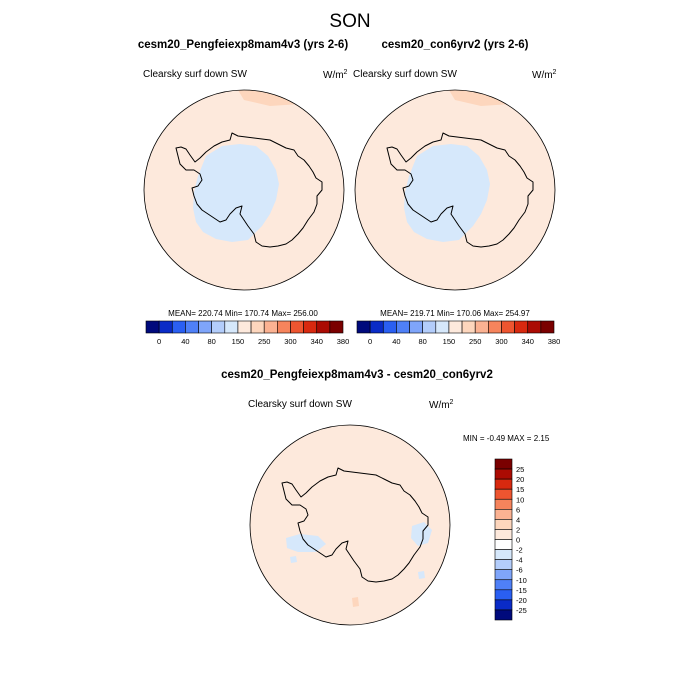 The image size is (700, 700). Describe the element at coordinates (521, 590) in the screenshot. I see `colorbar-tick-label: -15` at that location.